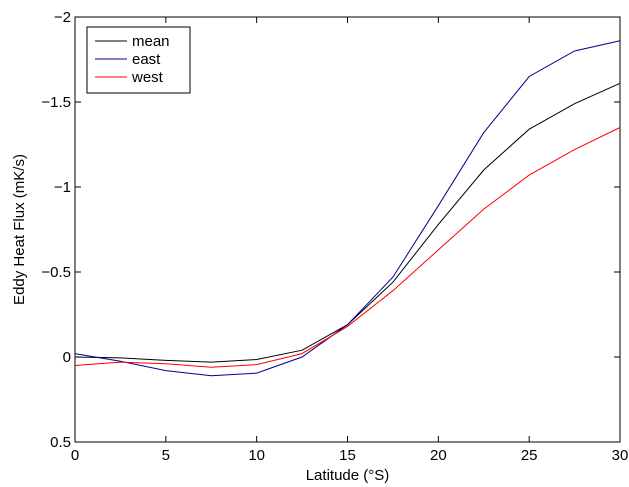  Describe the element at coordinates (60, 442) in the screenshot. I see `y-tick-label: 0.5` at that location.